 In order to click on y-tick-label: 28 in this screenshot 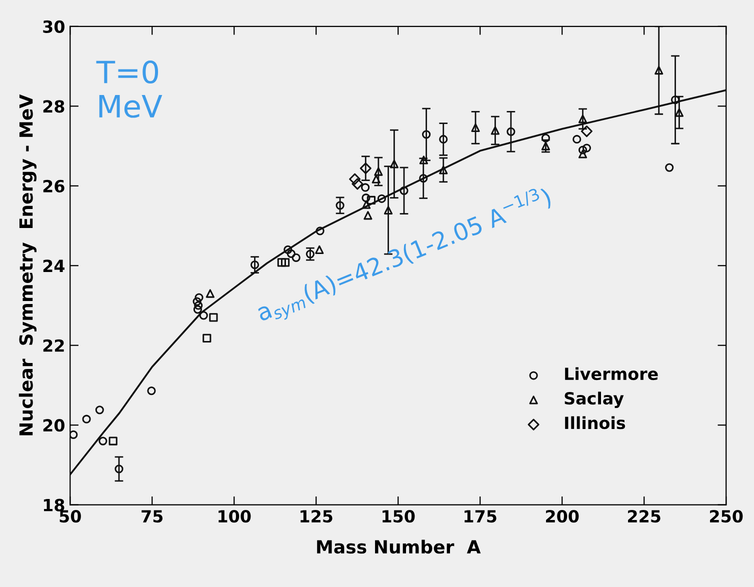, I will do `click(53, 106)`.